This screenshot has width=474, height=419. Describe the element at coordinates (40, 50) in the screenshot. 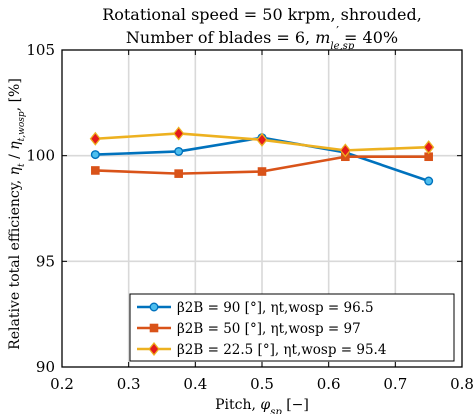

I see `y-tick-label: 105` at that location.